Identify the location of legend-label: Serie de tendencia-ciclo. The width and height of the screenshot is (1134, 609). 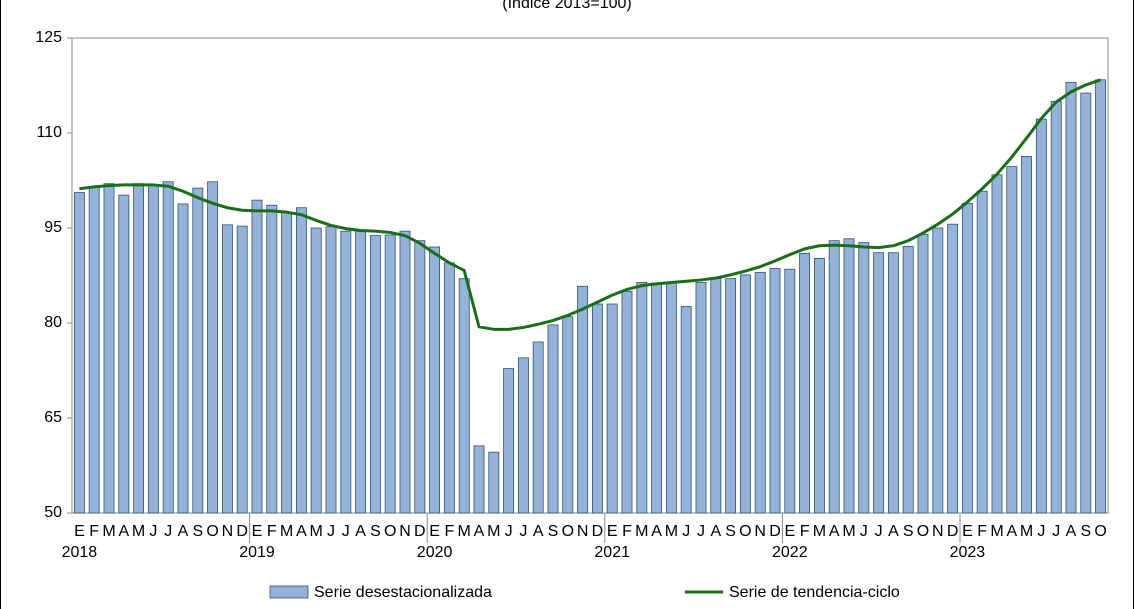
(814, 592).